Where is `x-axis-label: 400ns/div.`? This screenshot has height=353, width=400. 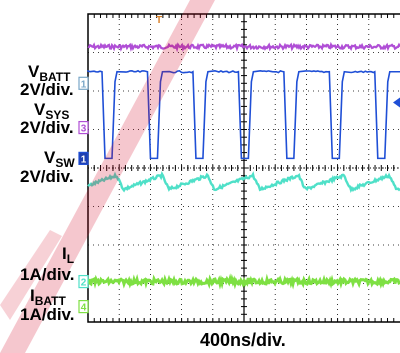
x-axis-label: 400ns/div. is located at coordinates (243, 340).